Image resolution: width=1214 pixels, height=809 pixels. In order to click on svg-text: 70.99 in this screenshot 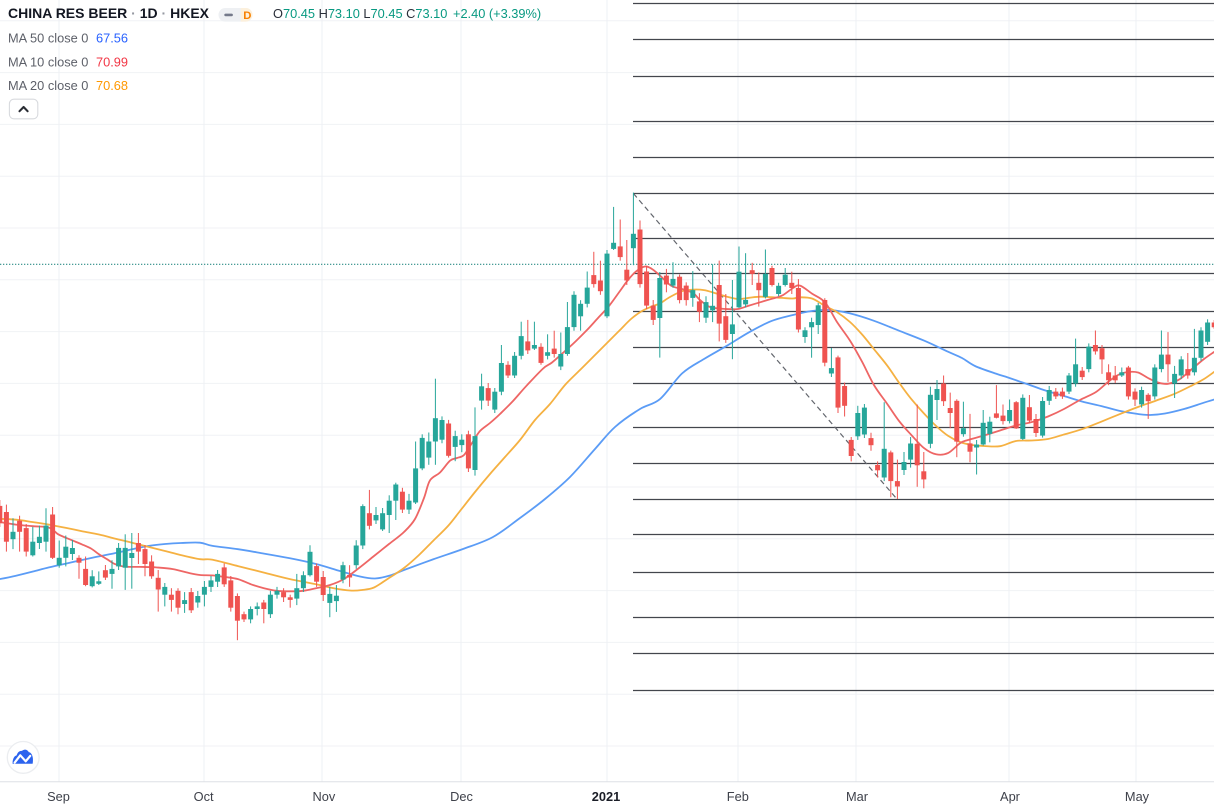, I will do `click(112, 61)`.